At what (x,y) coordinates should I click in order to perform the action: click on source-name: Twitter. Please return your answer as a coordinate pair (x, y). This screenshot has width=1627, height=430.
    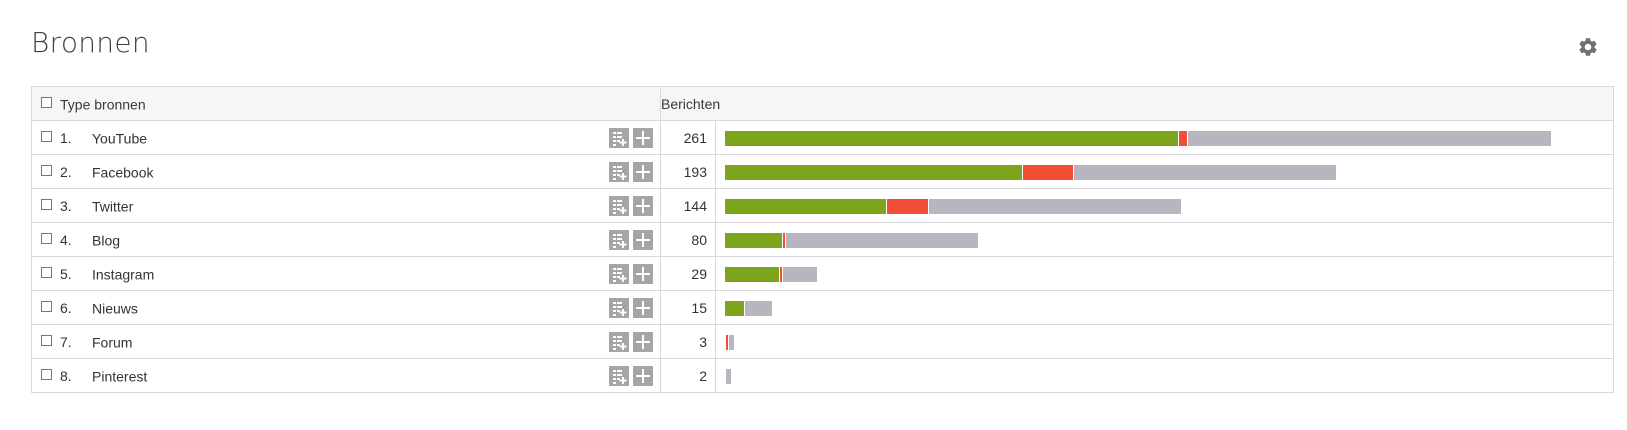
    Looking at the image, I should click on (113, 206).